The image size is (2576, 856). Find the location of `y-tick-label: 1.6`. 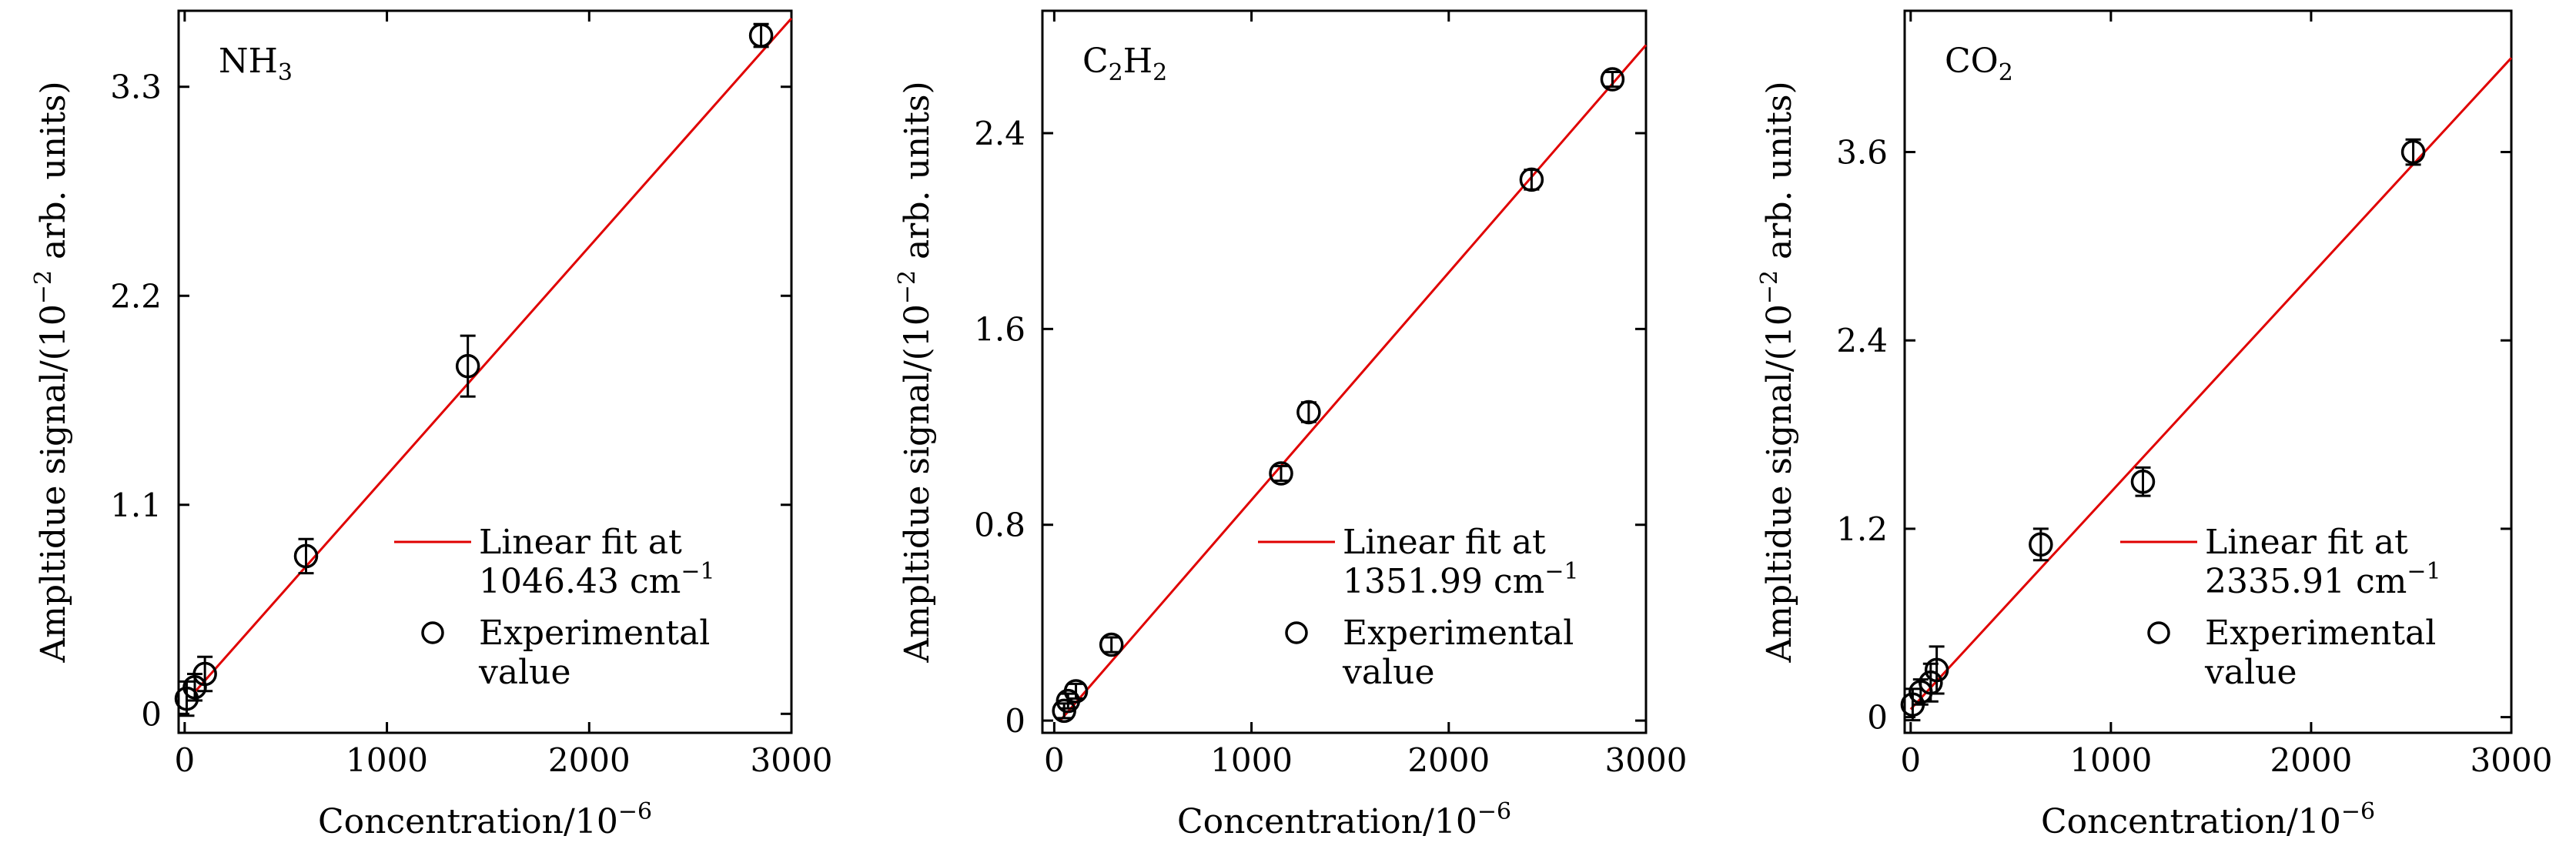

y-tick-label: 1.6 is located at coordinates (999, 329).